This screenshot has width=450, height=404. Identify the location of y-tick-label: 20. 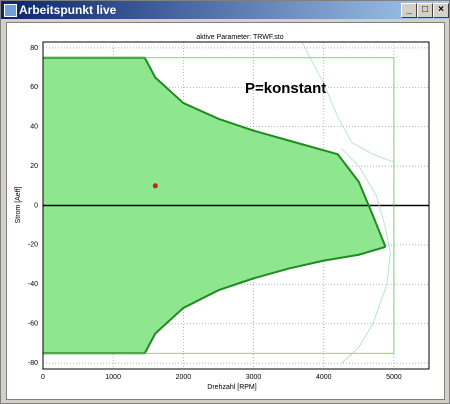
(34, 166).